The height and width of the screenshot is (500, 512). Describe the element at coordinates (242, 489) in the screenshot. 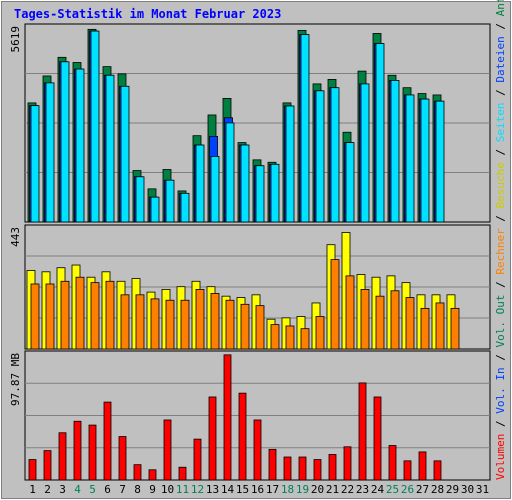

I see `x-tick-day-15: 15` at that location.